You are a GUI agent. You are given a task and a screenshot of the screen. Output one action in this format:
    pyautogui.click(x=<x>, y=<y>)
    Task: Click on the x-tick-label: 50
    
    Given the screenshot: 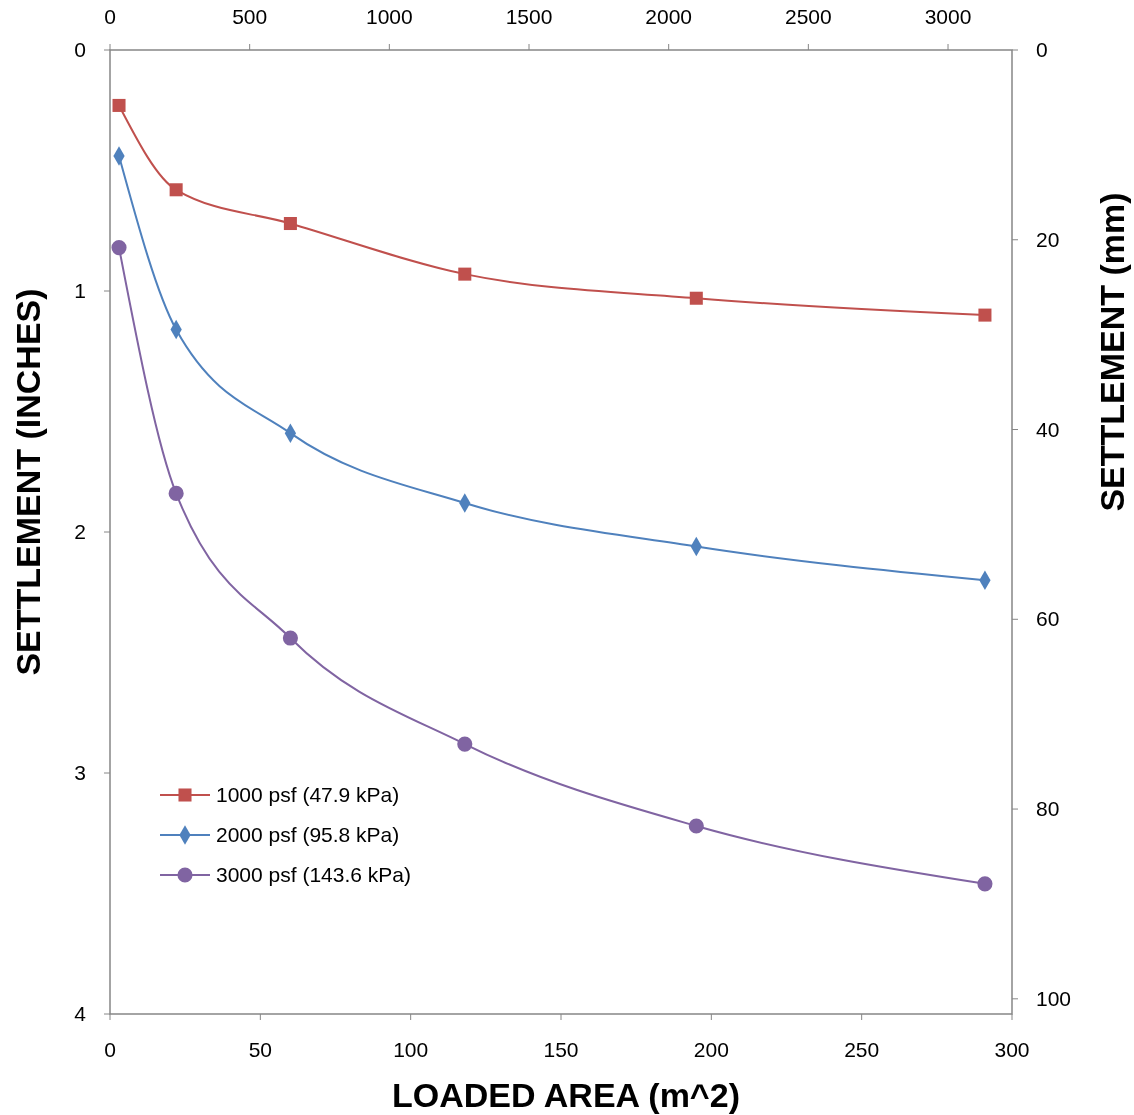 What is the action you would take?
    pyautogui.click(x=260, y=1049)
    